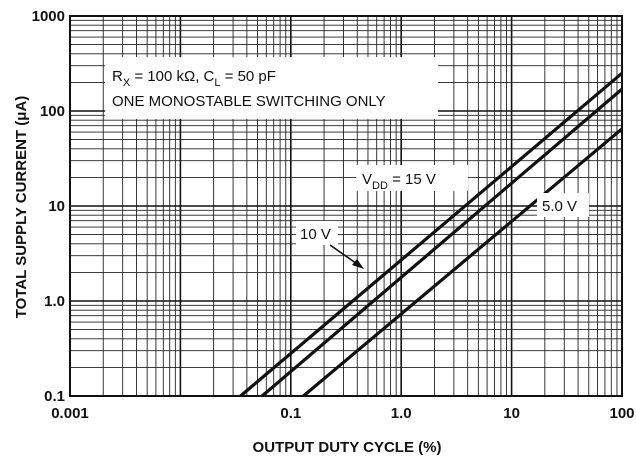 The image size is (636, 461). I want to click on x-tick-label: 10, so click(511, 413).